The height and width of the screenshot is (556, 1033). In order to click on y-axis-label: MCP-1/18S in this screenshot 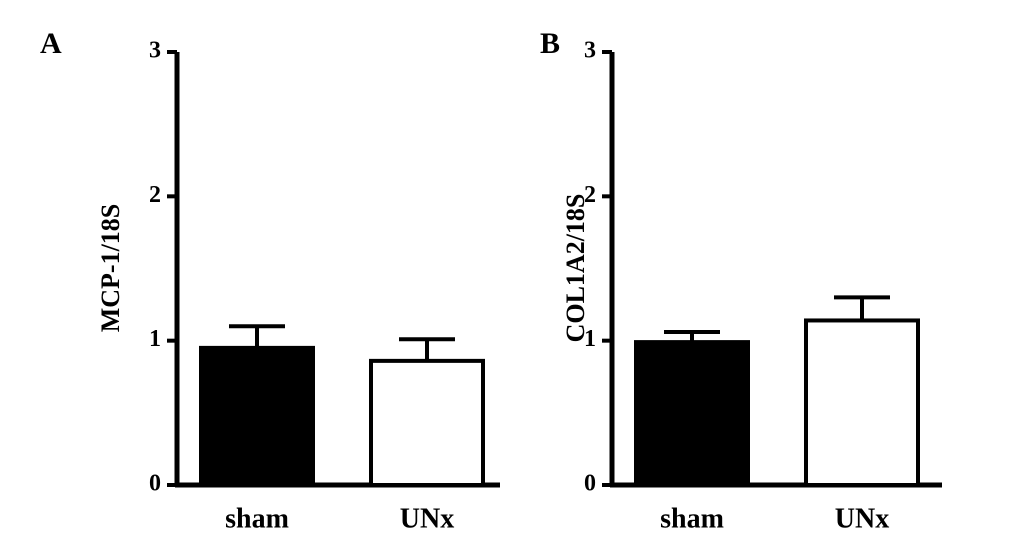, I will do `click(110, 268)`.